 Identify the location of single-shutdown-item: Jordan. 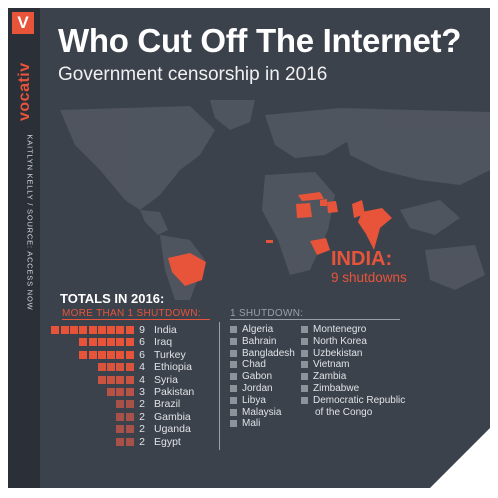
(270, 389).